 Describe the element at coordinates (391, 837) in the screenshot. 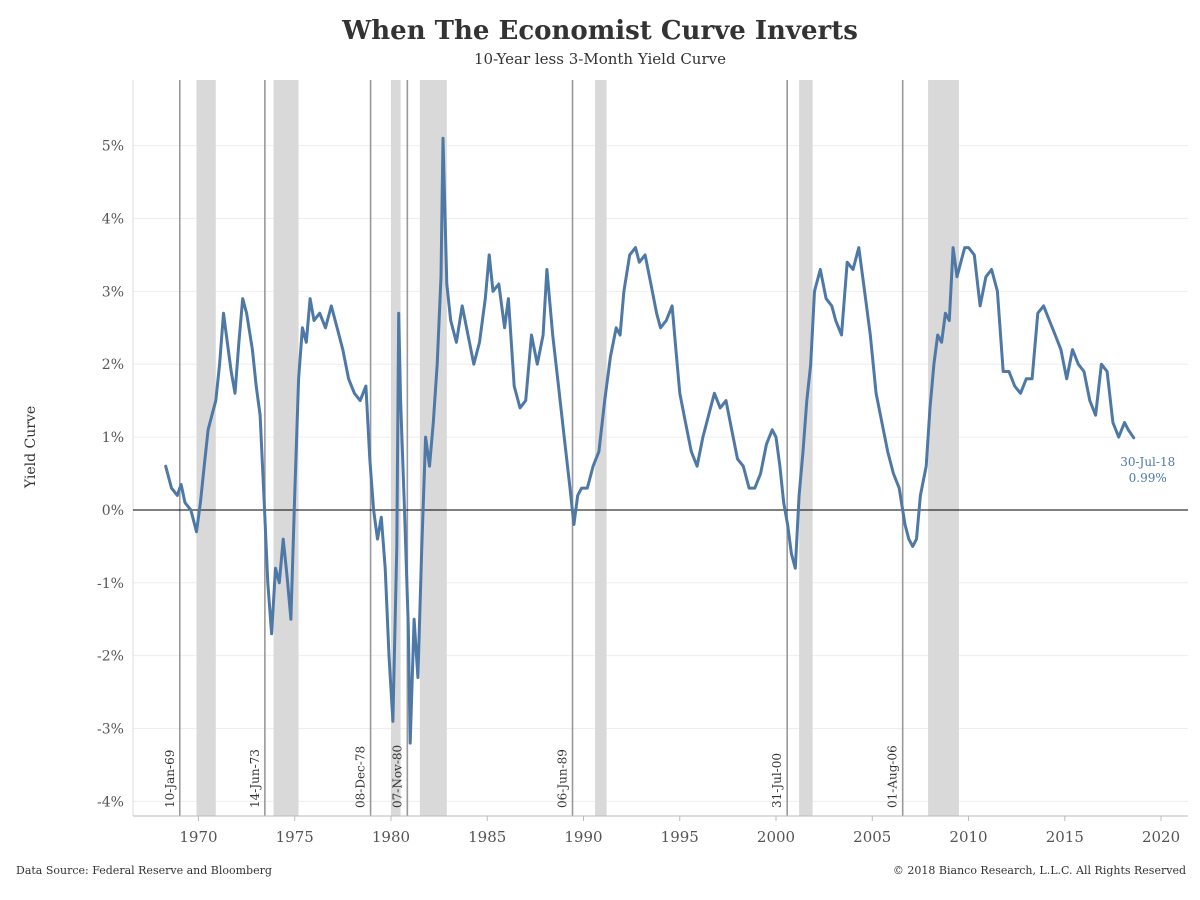

I see `x-tick-label: 1980` at that location.